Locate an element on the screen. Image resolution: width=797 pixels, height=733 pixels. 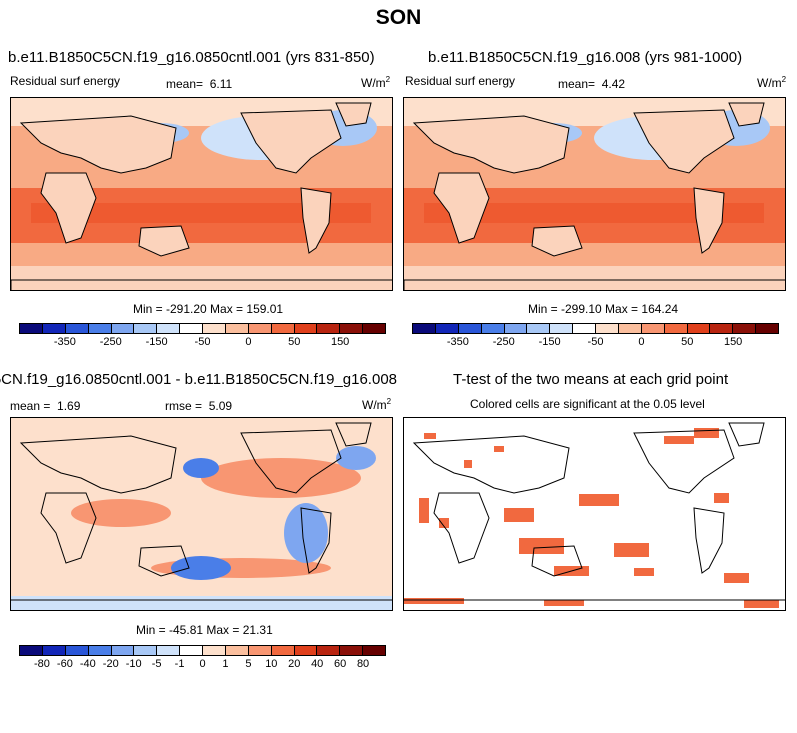
panel2-mean: mean= 4.42 is located at coordinates (592, 84).